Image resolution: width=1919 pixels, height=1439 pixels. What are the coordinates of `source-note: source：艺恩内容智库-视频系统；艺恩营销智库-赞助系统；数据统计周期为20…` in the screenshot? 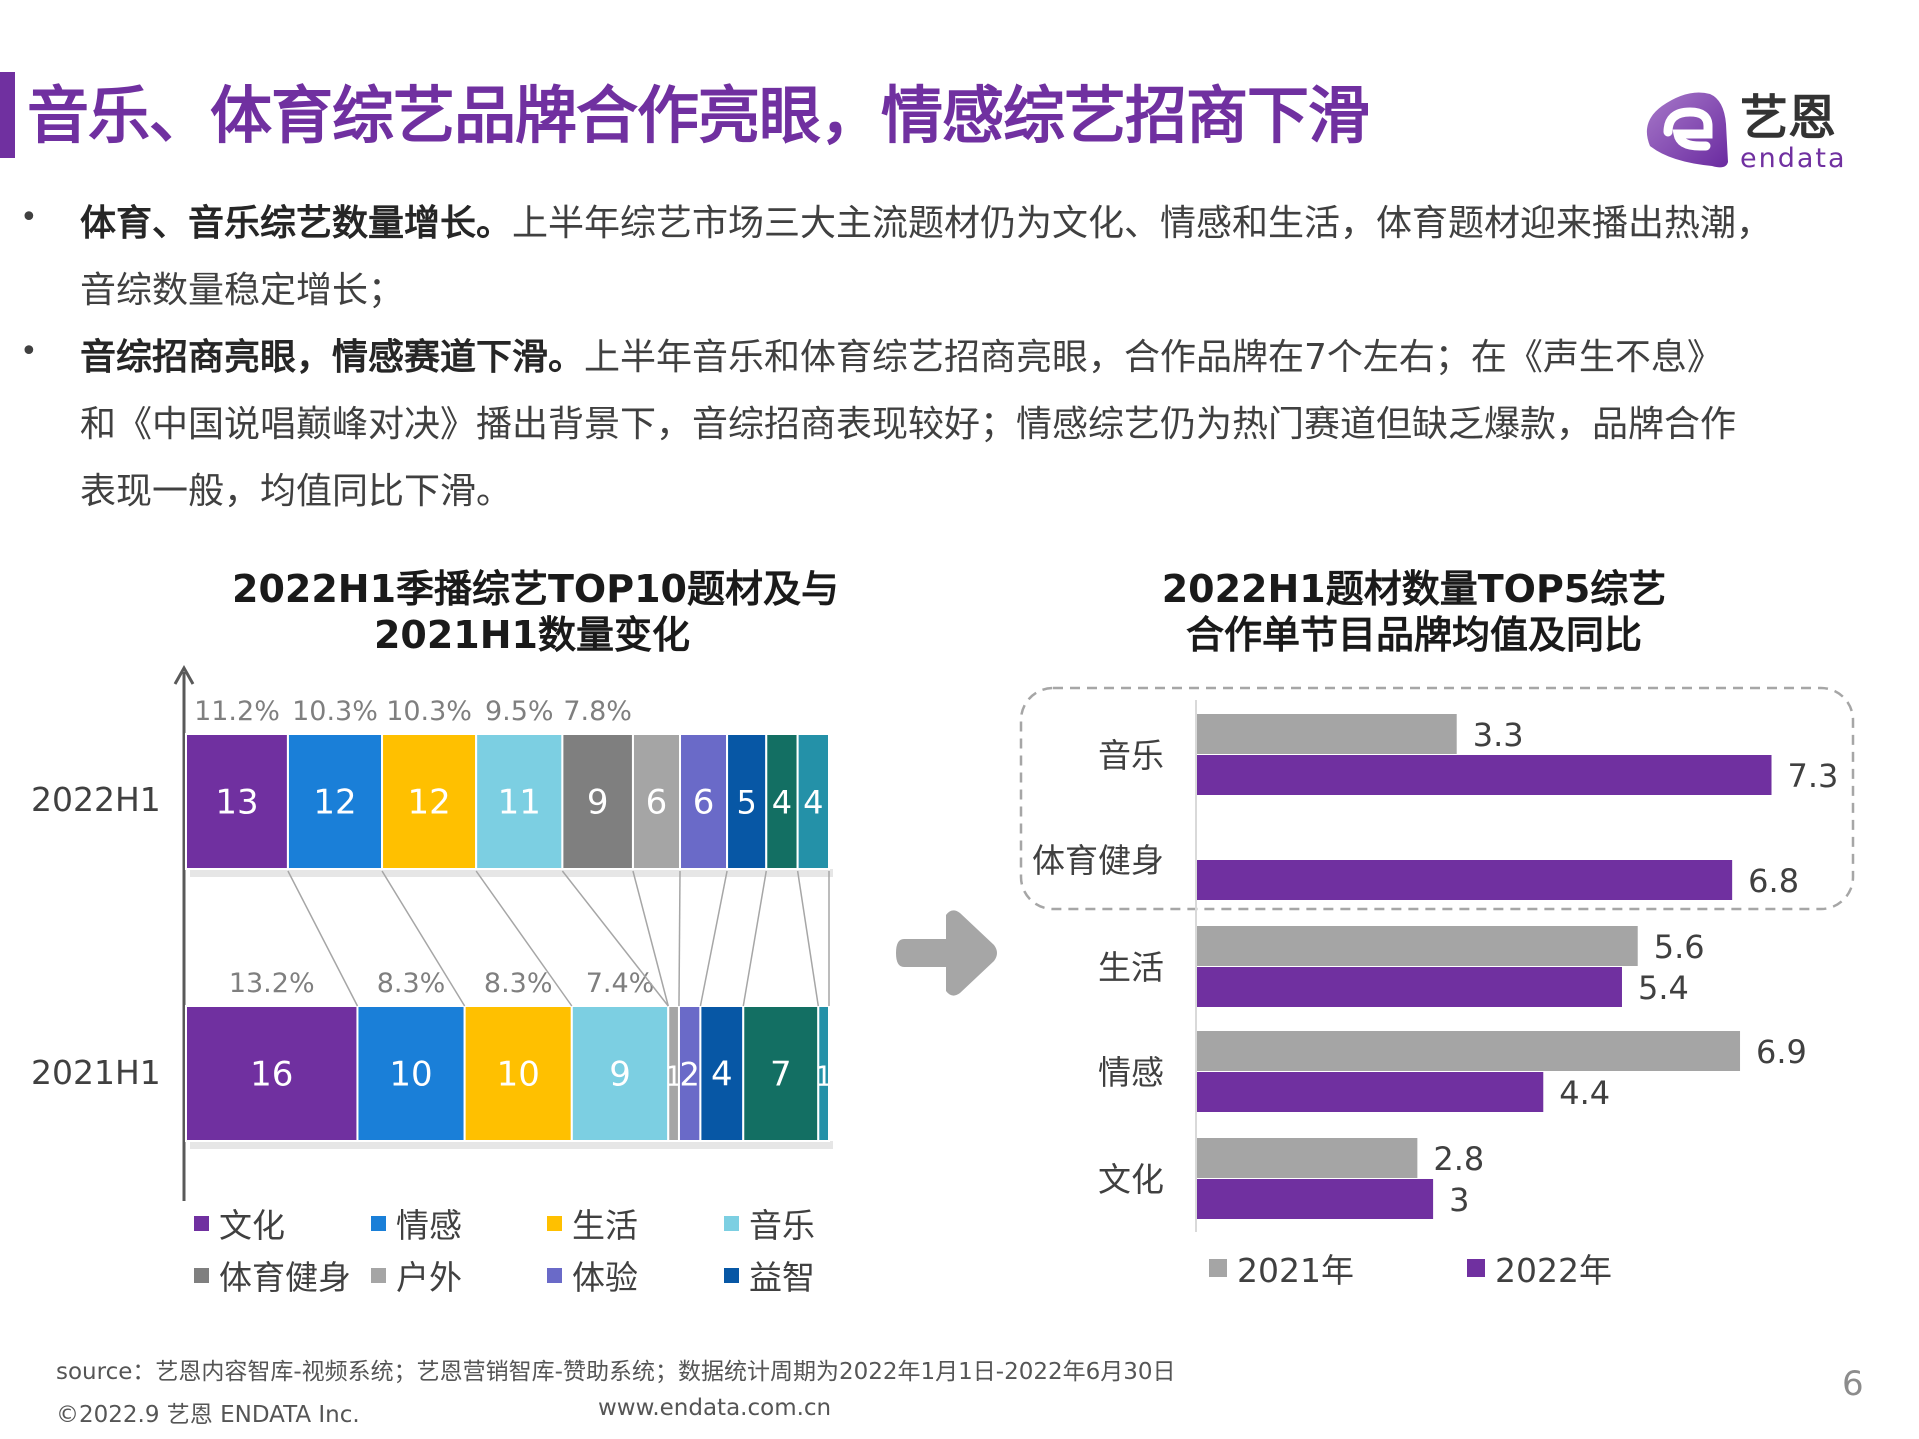 It's located at (616, 1372).